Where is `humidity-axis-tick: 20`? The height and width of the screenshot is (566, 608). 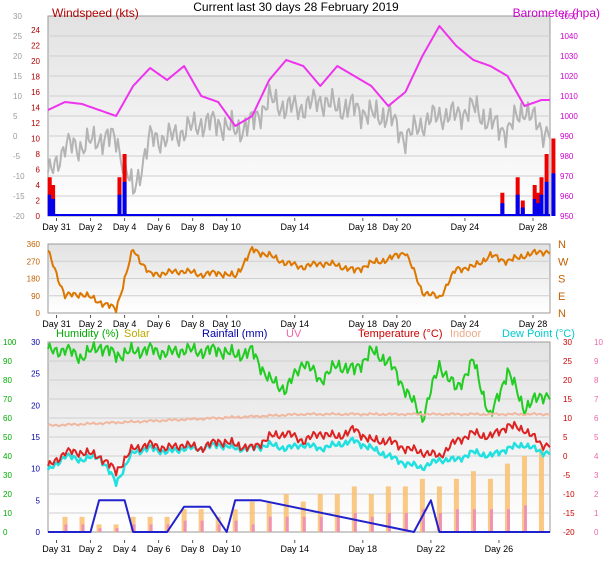
humidity-axis-tick: 20 is located at coordinates (7, 494).